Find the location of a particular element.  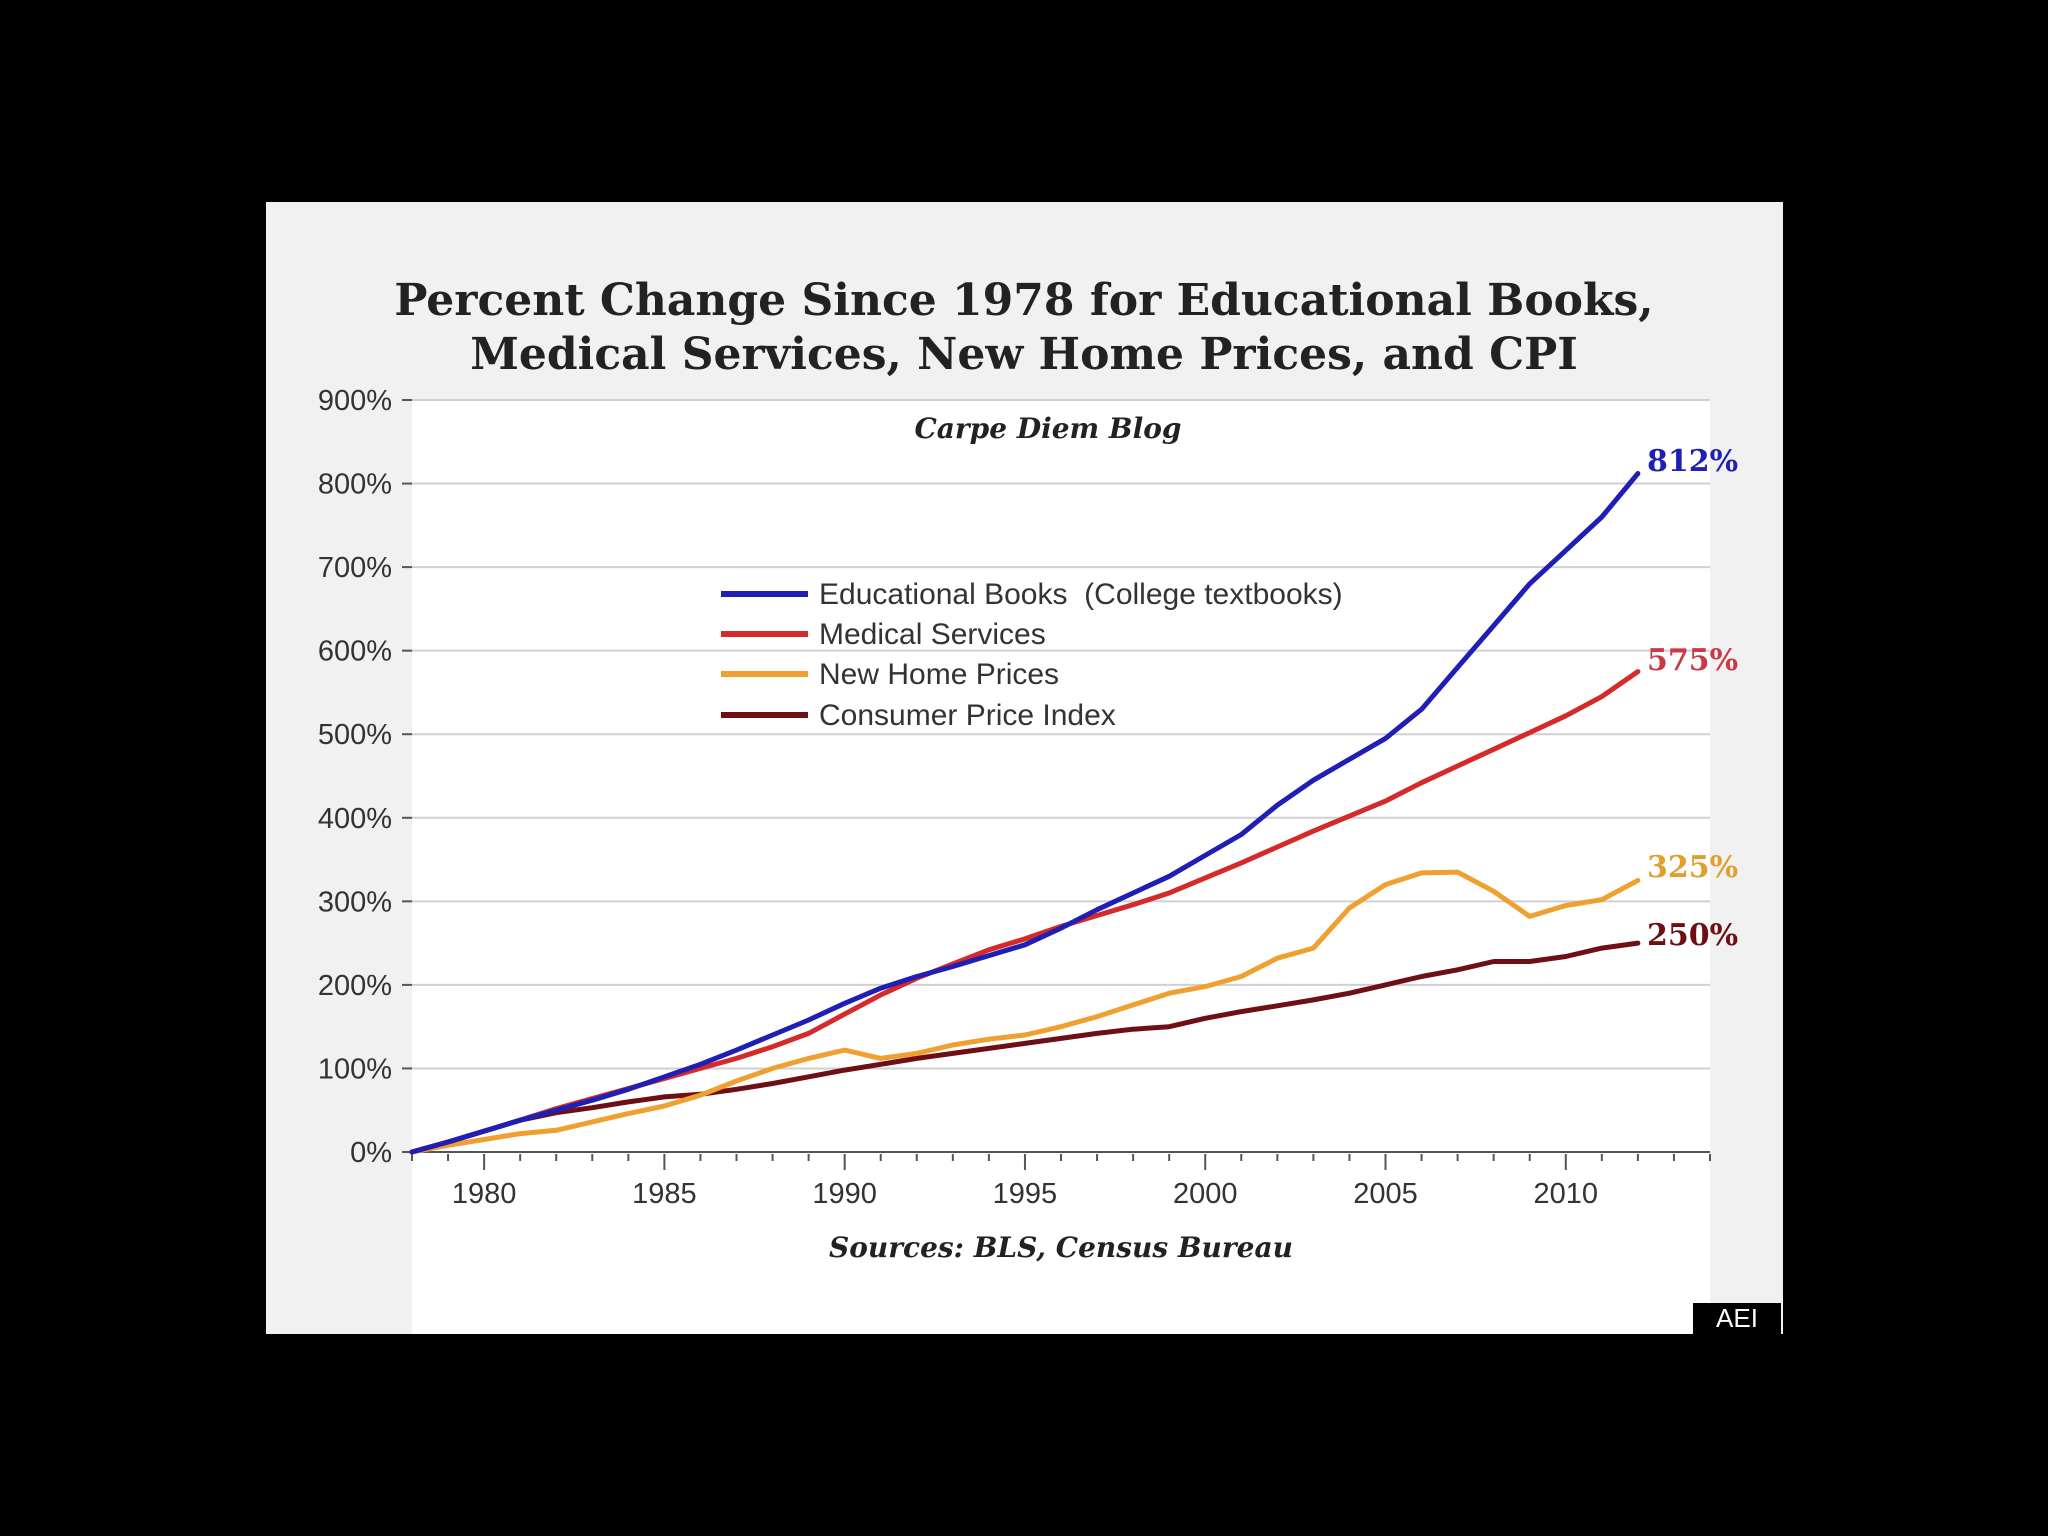

y-tick-label: 0% is located at coordinates (371, 1153).